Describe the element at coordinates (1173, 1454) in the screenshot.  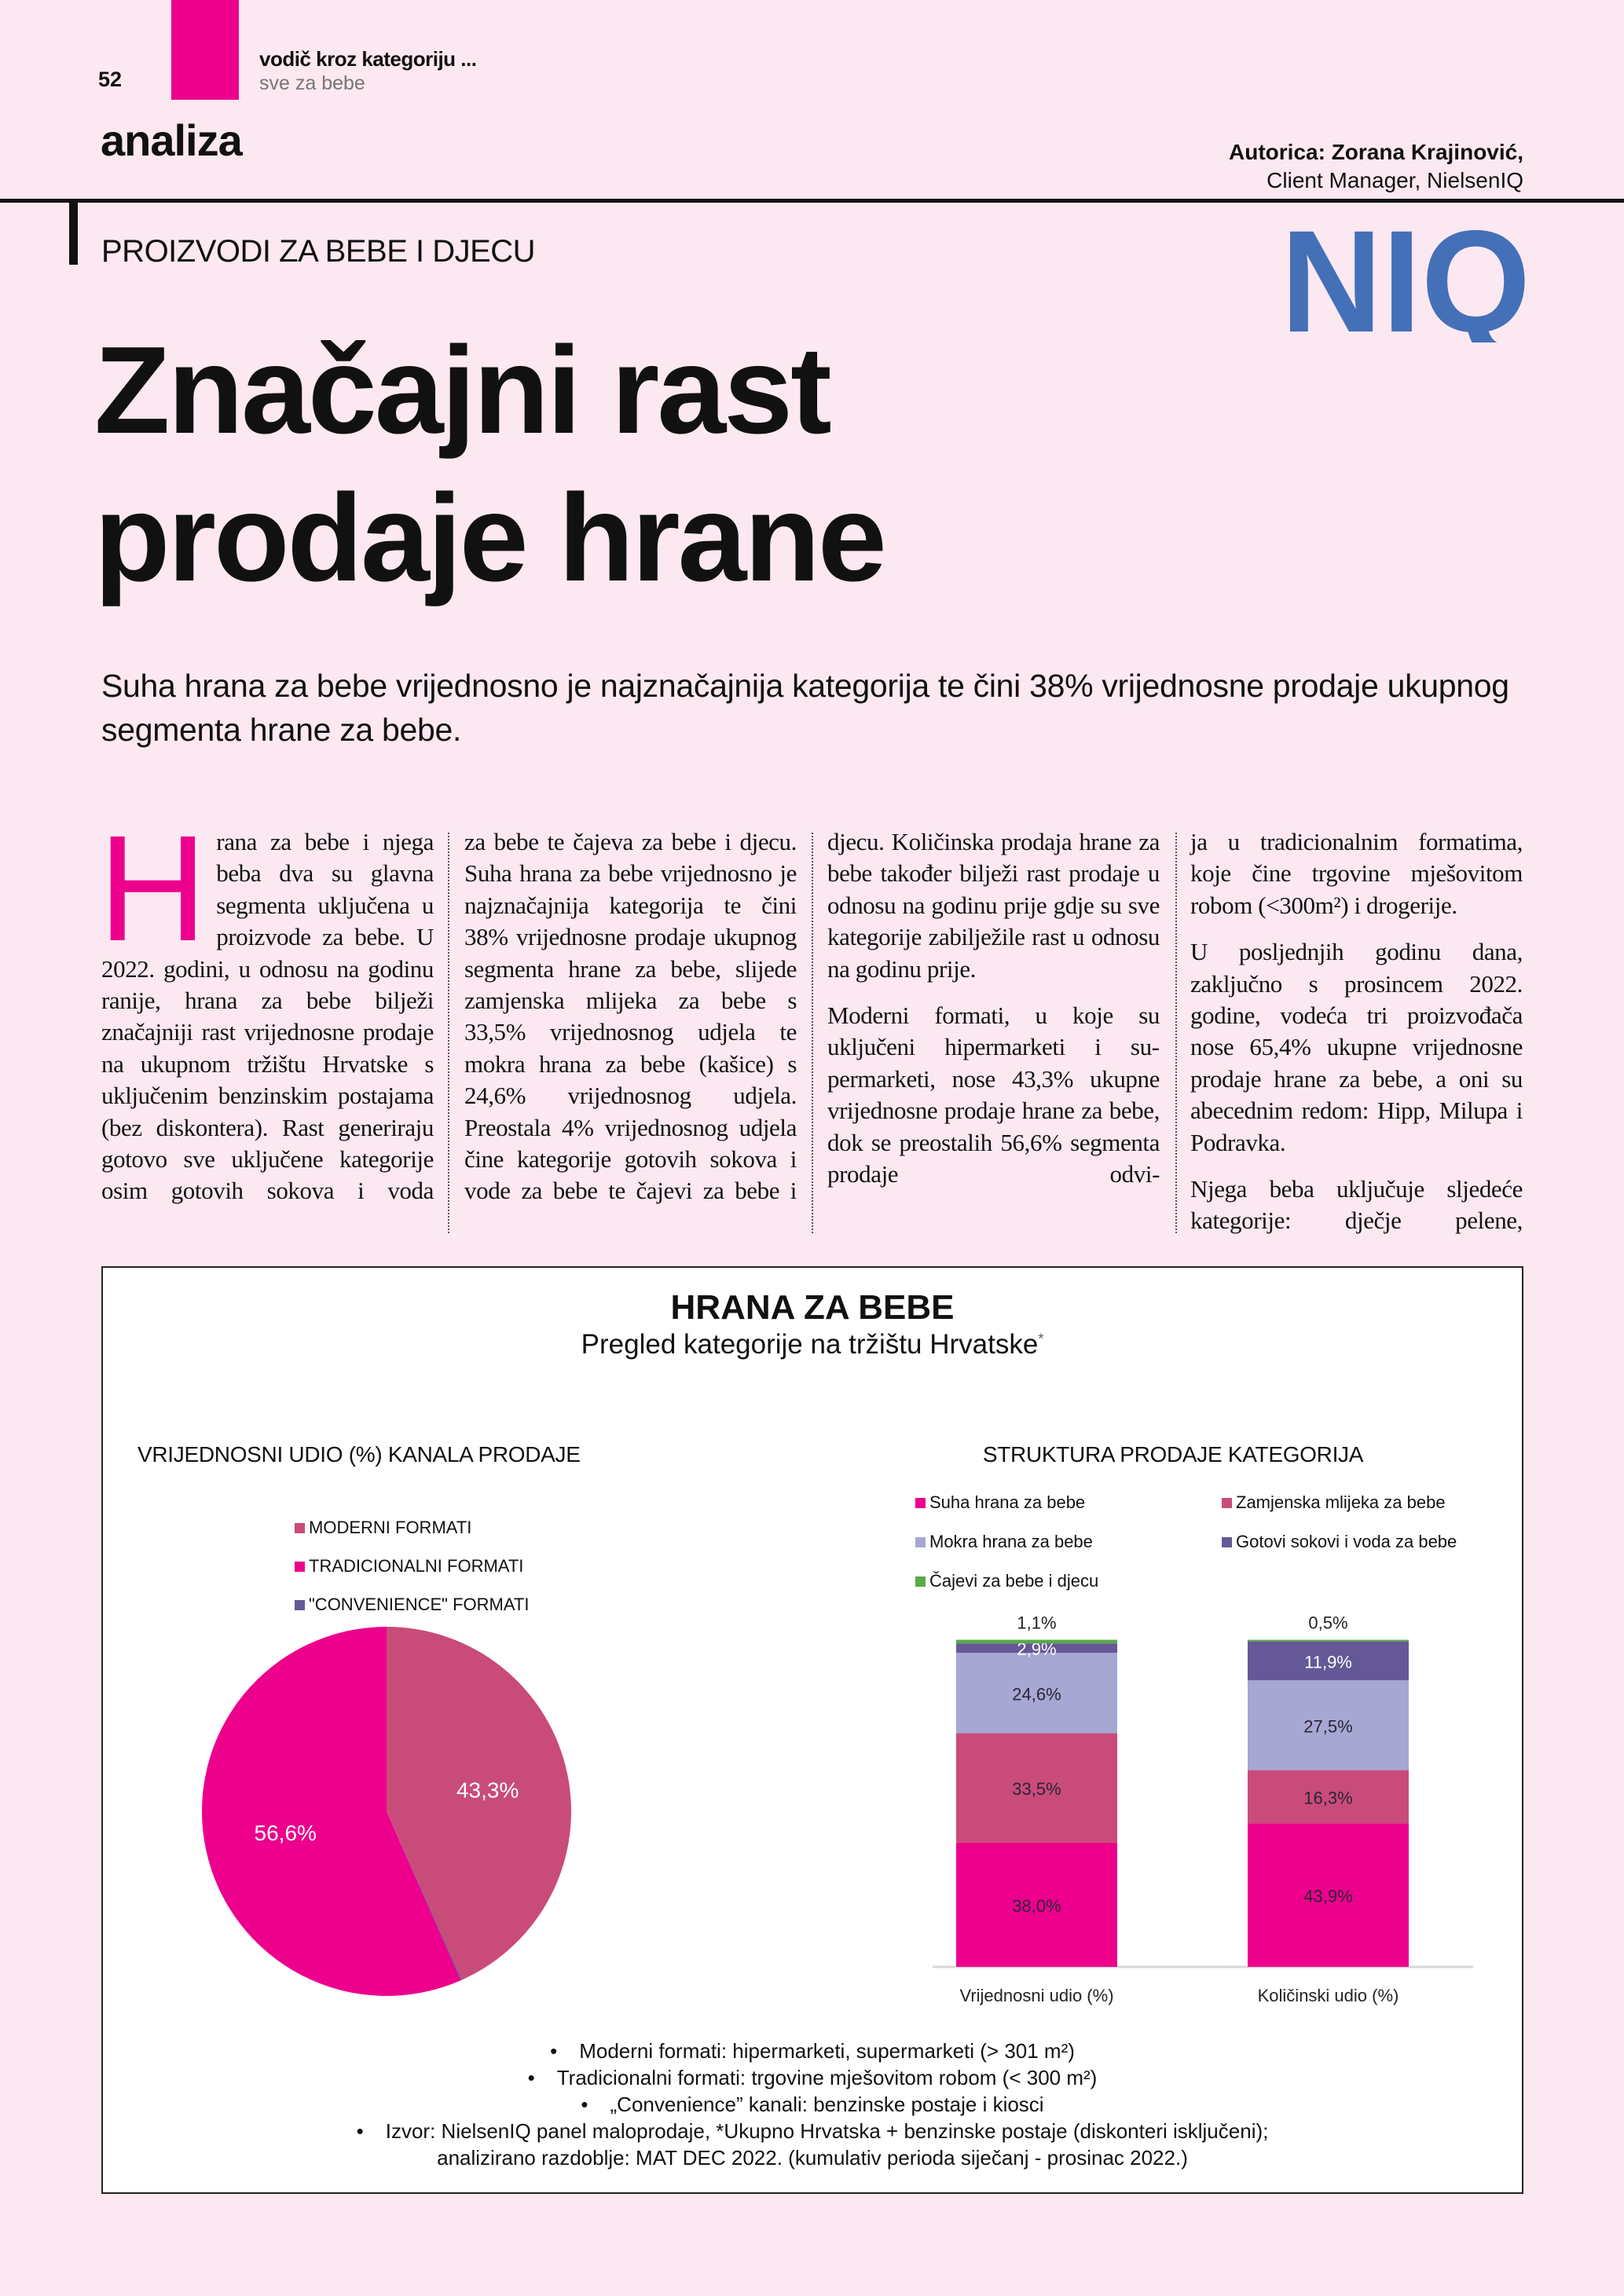
I see `bar-chart-title: STRUKTURA PRODAJE KATEGORIJA` at that location.